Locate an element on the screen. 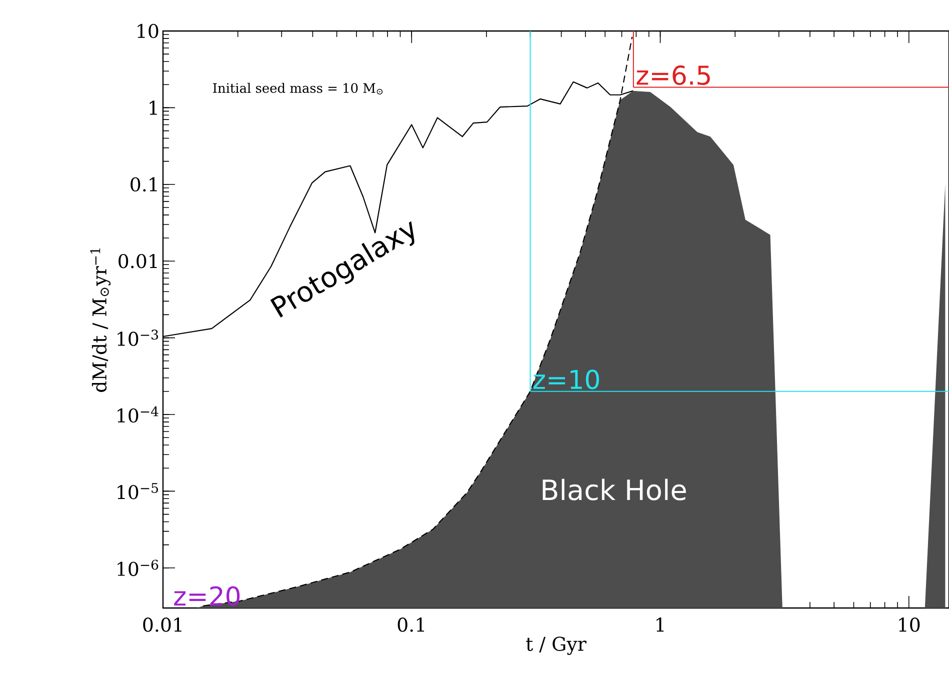 The height and width of the screenshot is (693, 949). x-tick-label: 1 is located at coordinates (660, 625).